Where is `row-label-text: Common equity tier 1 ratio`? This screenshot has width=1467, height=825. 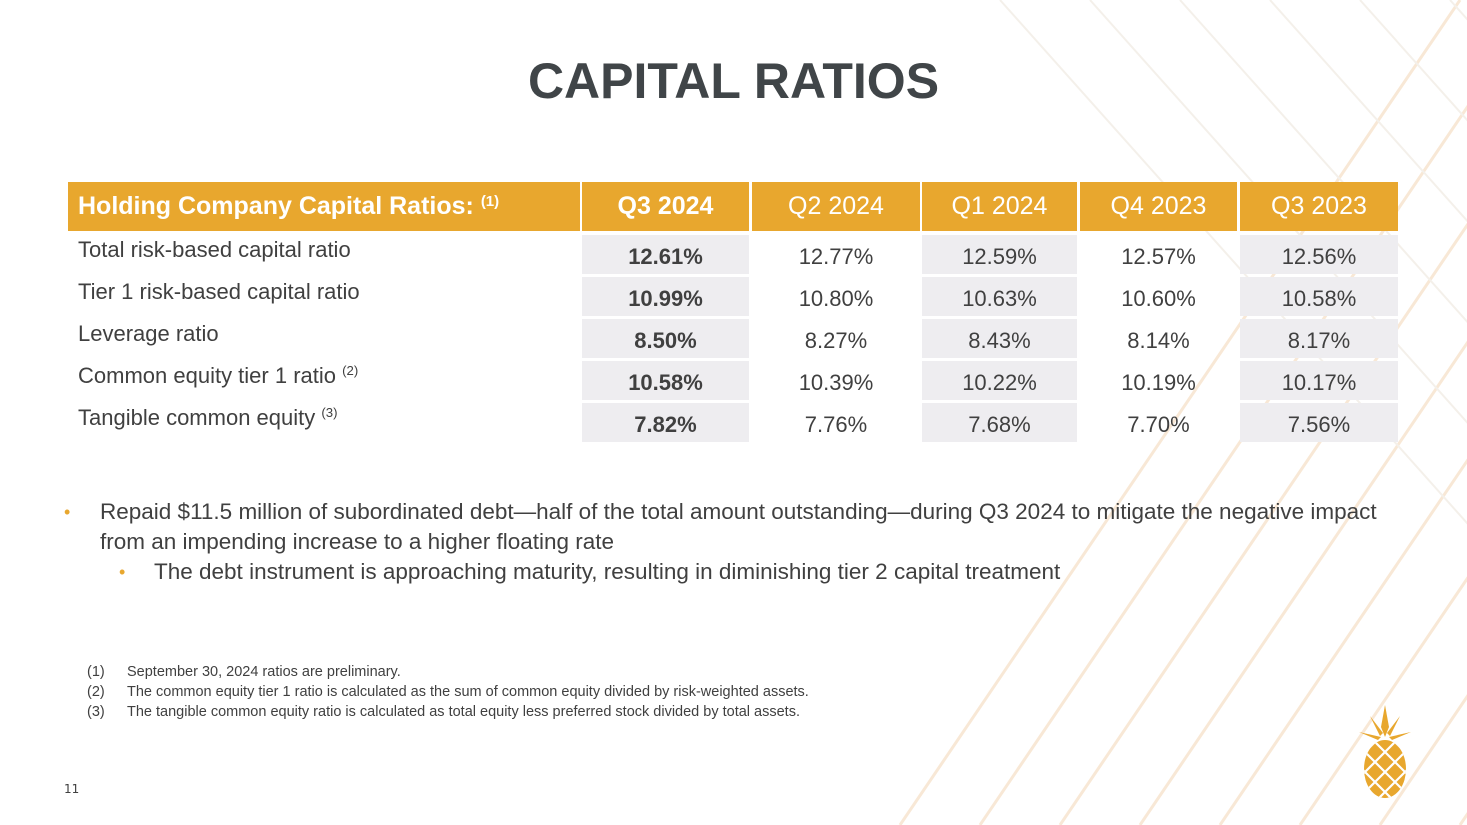
row-label-text: Common equity tier 1 ratio is located at coordinates (207, 375).